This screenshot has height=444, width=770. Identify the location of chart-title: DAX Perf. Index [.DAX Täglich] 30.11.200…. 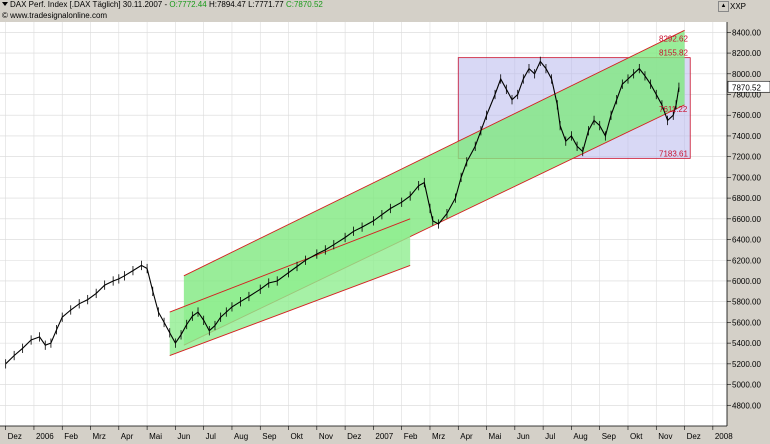
(90, 4).